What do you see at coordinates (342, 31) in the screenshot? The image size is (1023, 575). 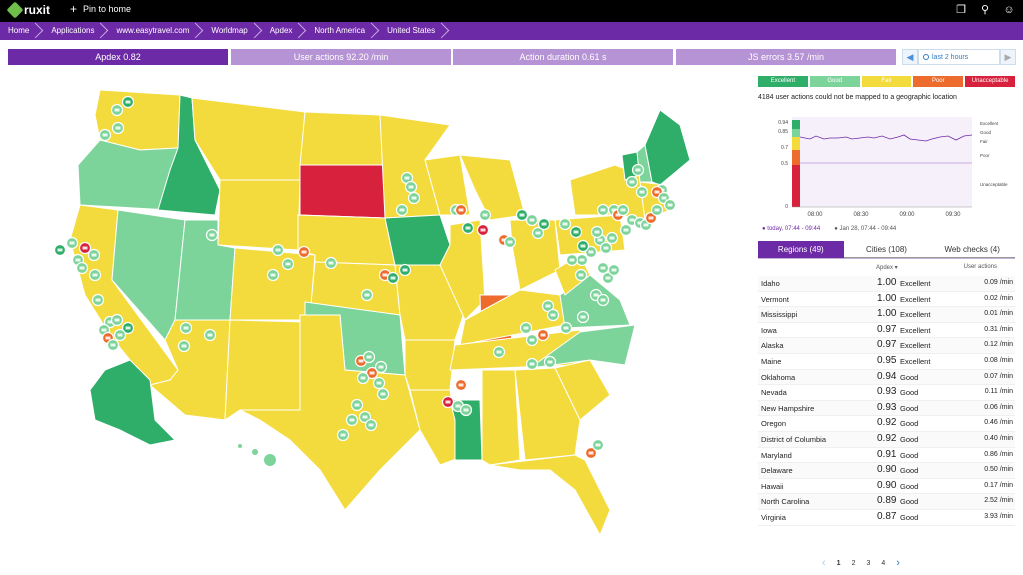 I see `breadcrumb-item: North America` at bounding box center [342, 31].